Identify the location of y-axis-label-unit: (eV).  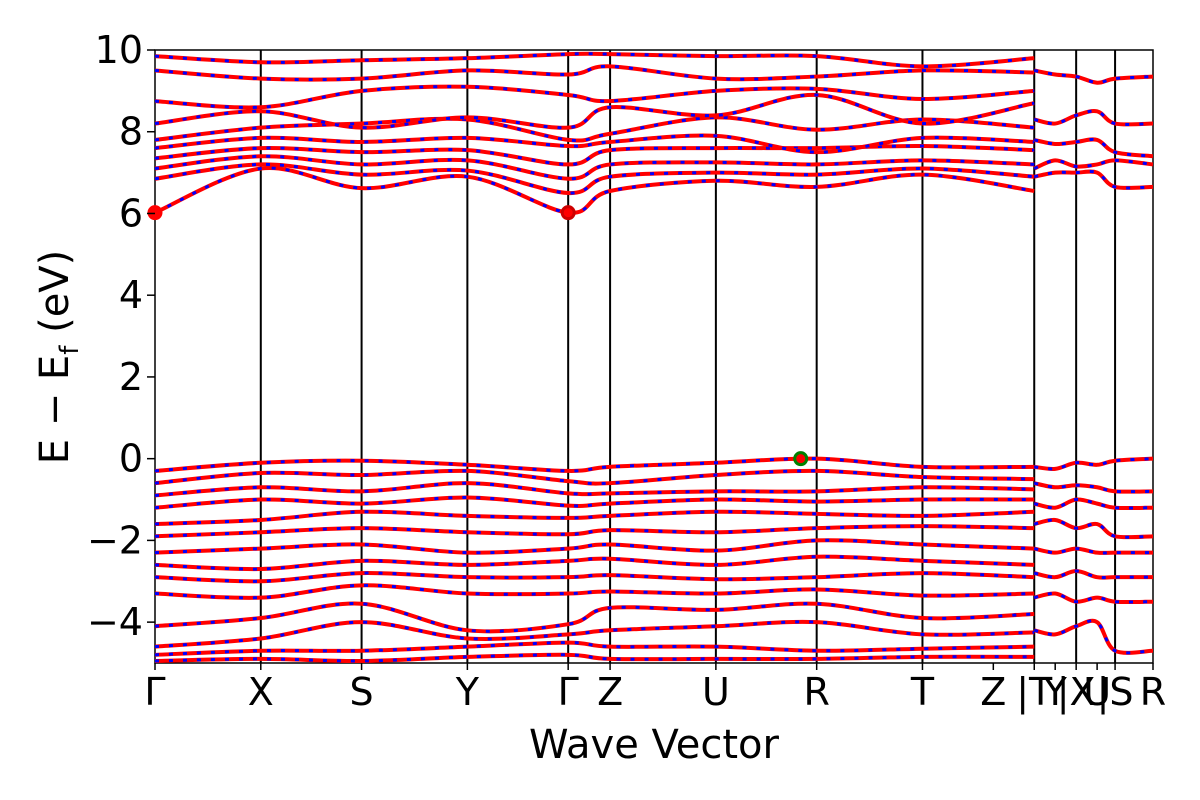
(55, 298).